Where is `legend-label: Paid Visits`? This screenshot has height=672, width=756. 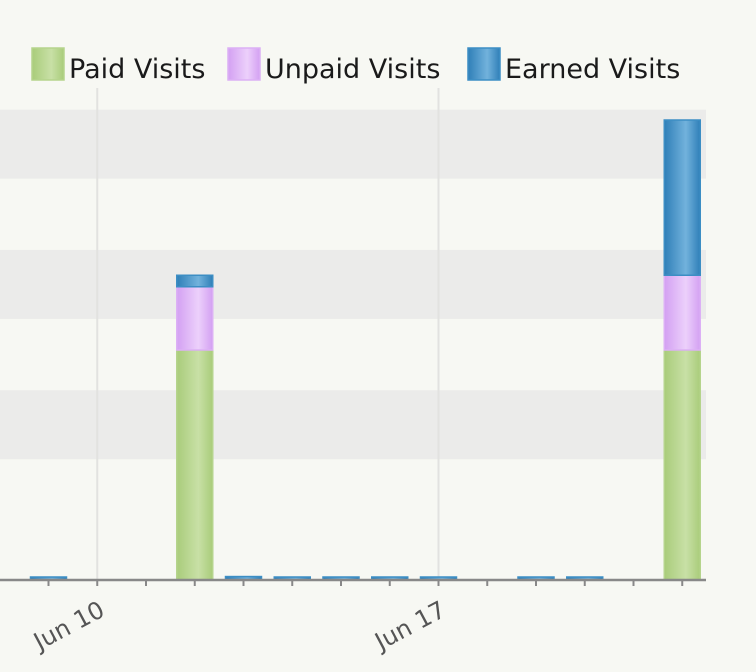
legend-label: Paid Visits is located at coordinates (137, 69).